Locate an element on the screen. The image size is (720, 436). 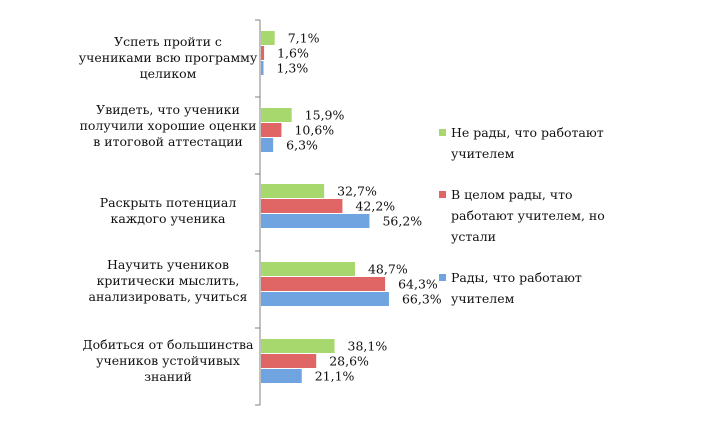
legend-item: Рады, что работают учителем is located at coordinates (534, 288).